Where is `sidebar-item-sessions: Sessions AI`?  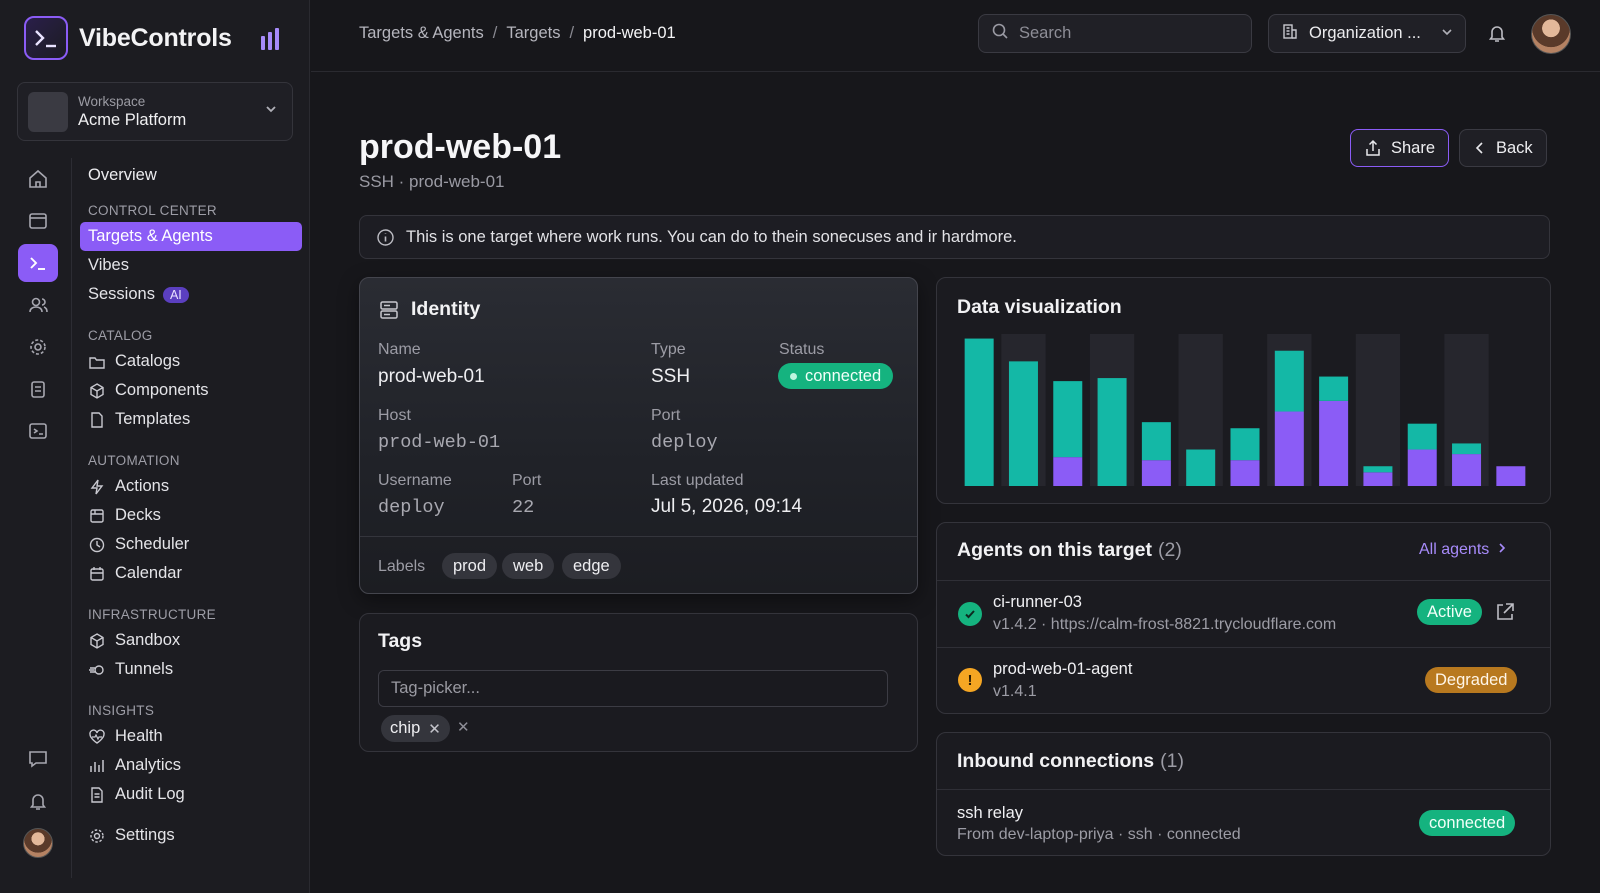
sidebar-item-sessions: Sessions AI is located at coordinates (191, 294).